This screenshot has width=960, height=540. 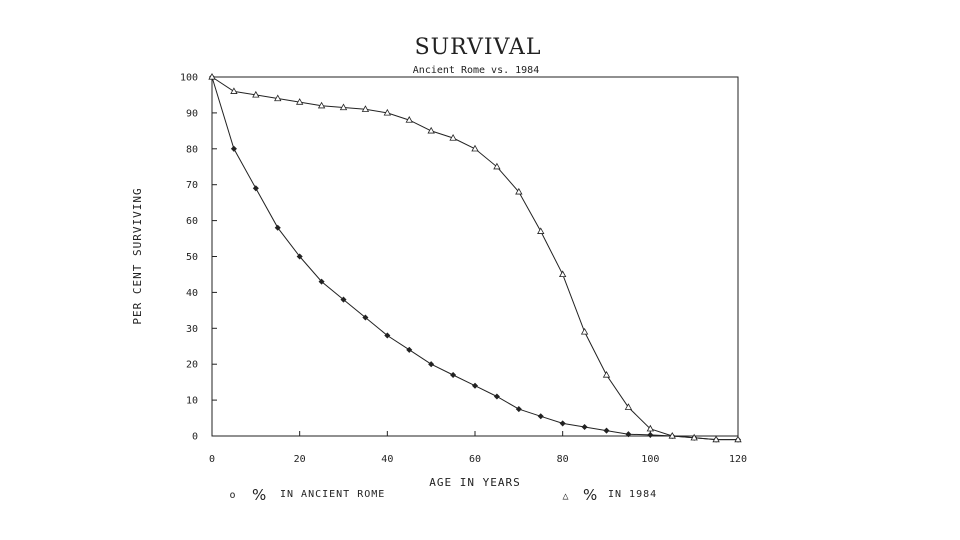 I want to click on y-tick-label: 40, so click(x=192, y=293).